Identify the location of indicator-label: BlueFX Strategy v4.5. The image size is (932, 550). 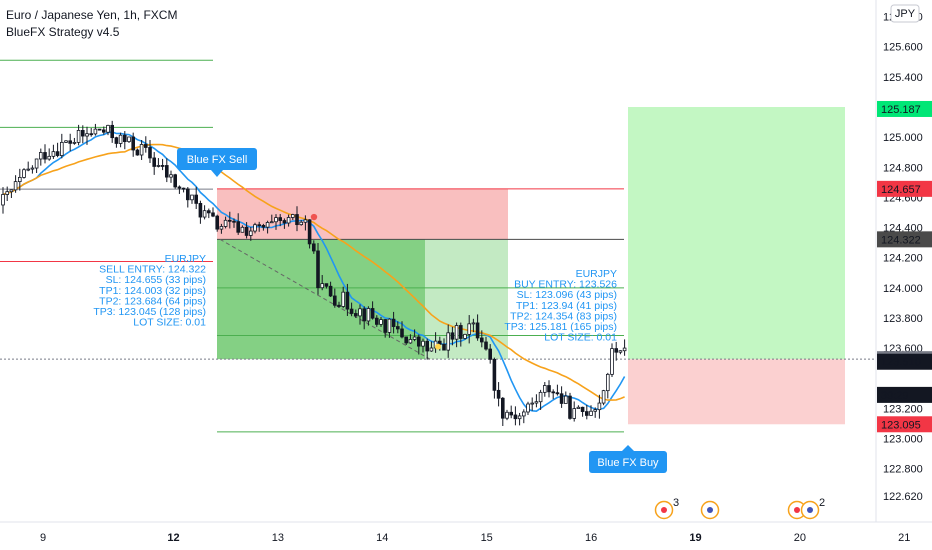
(63, 32).